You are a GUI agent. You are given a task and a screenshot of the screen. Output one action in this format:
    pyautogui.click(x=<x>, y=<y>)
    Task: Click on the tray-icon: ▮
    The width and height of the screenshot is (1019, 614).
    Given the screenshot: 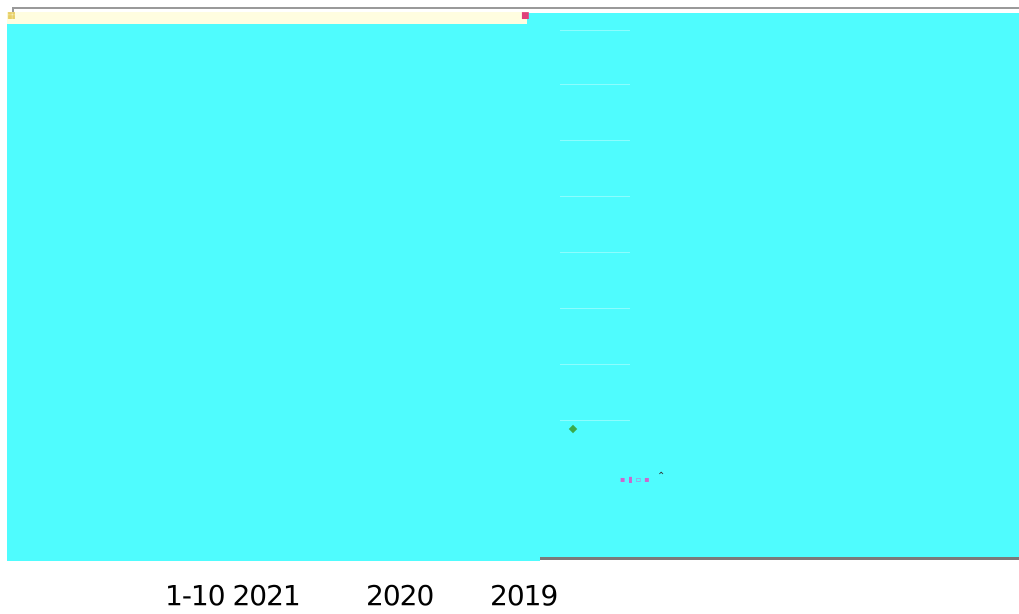 What is the action you would take?
    pyautogui.click(x=630, y=479)
    